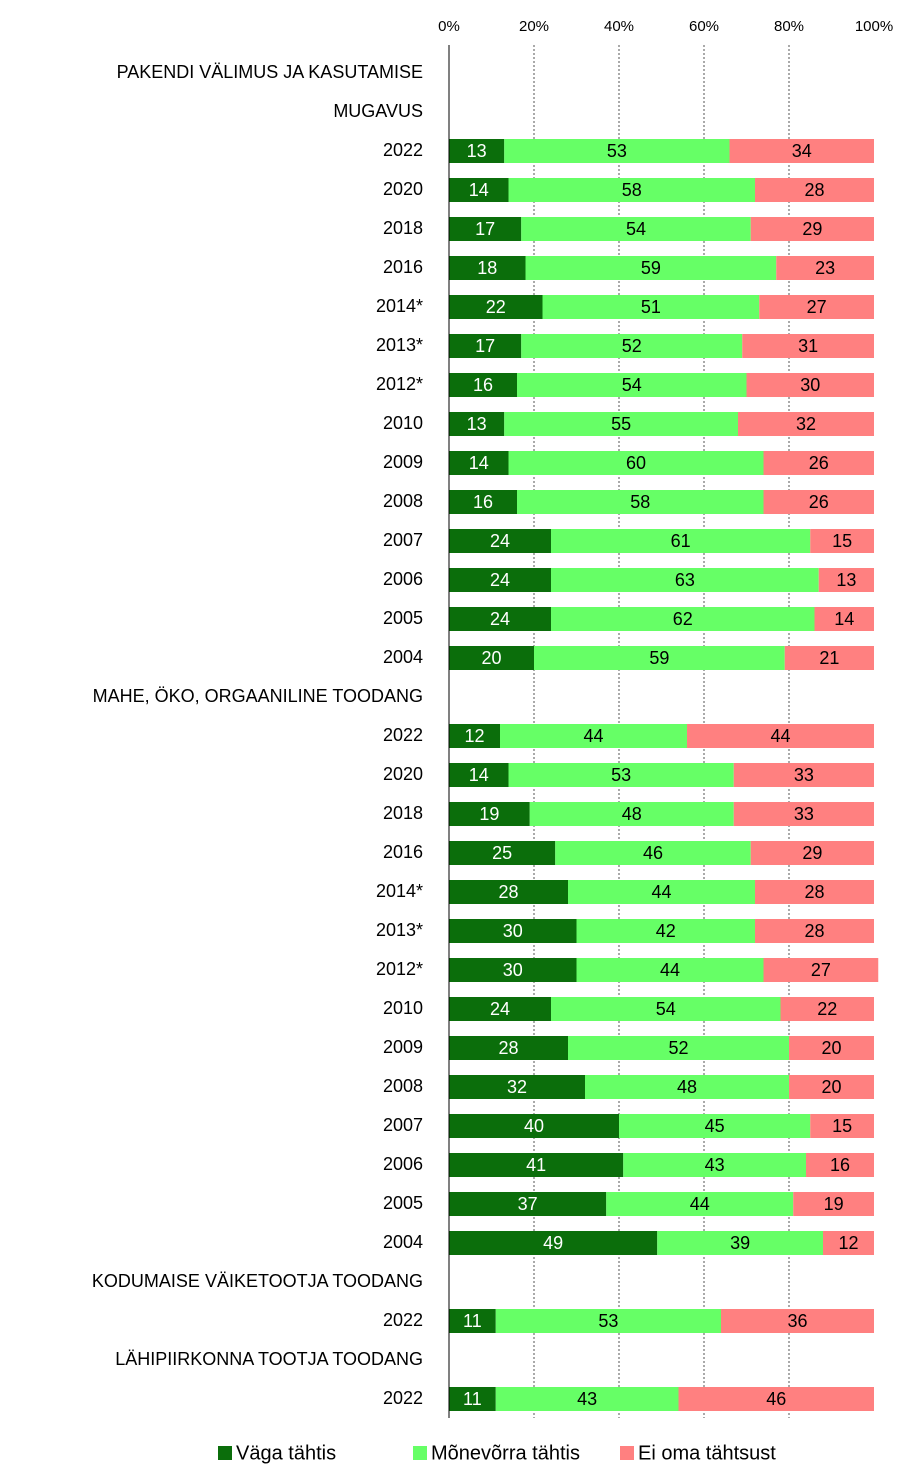  I want to click on data-label: 26, so click(819, 463).